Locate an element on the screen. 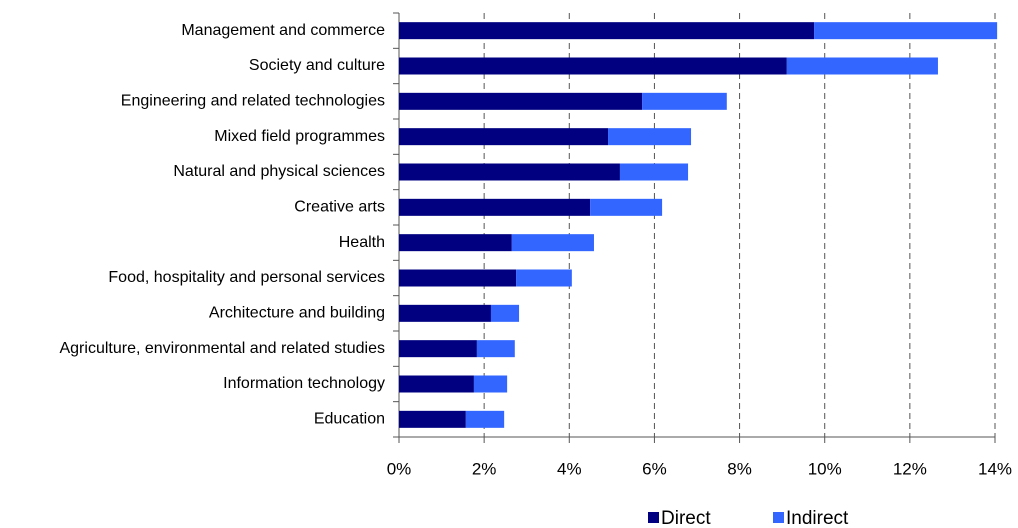 This screenshot has width=1018, height=528. y-tick-label: Society and culture is located at coordinates (317, 65).